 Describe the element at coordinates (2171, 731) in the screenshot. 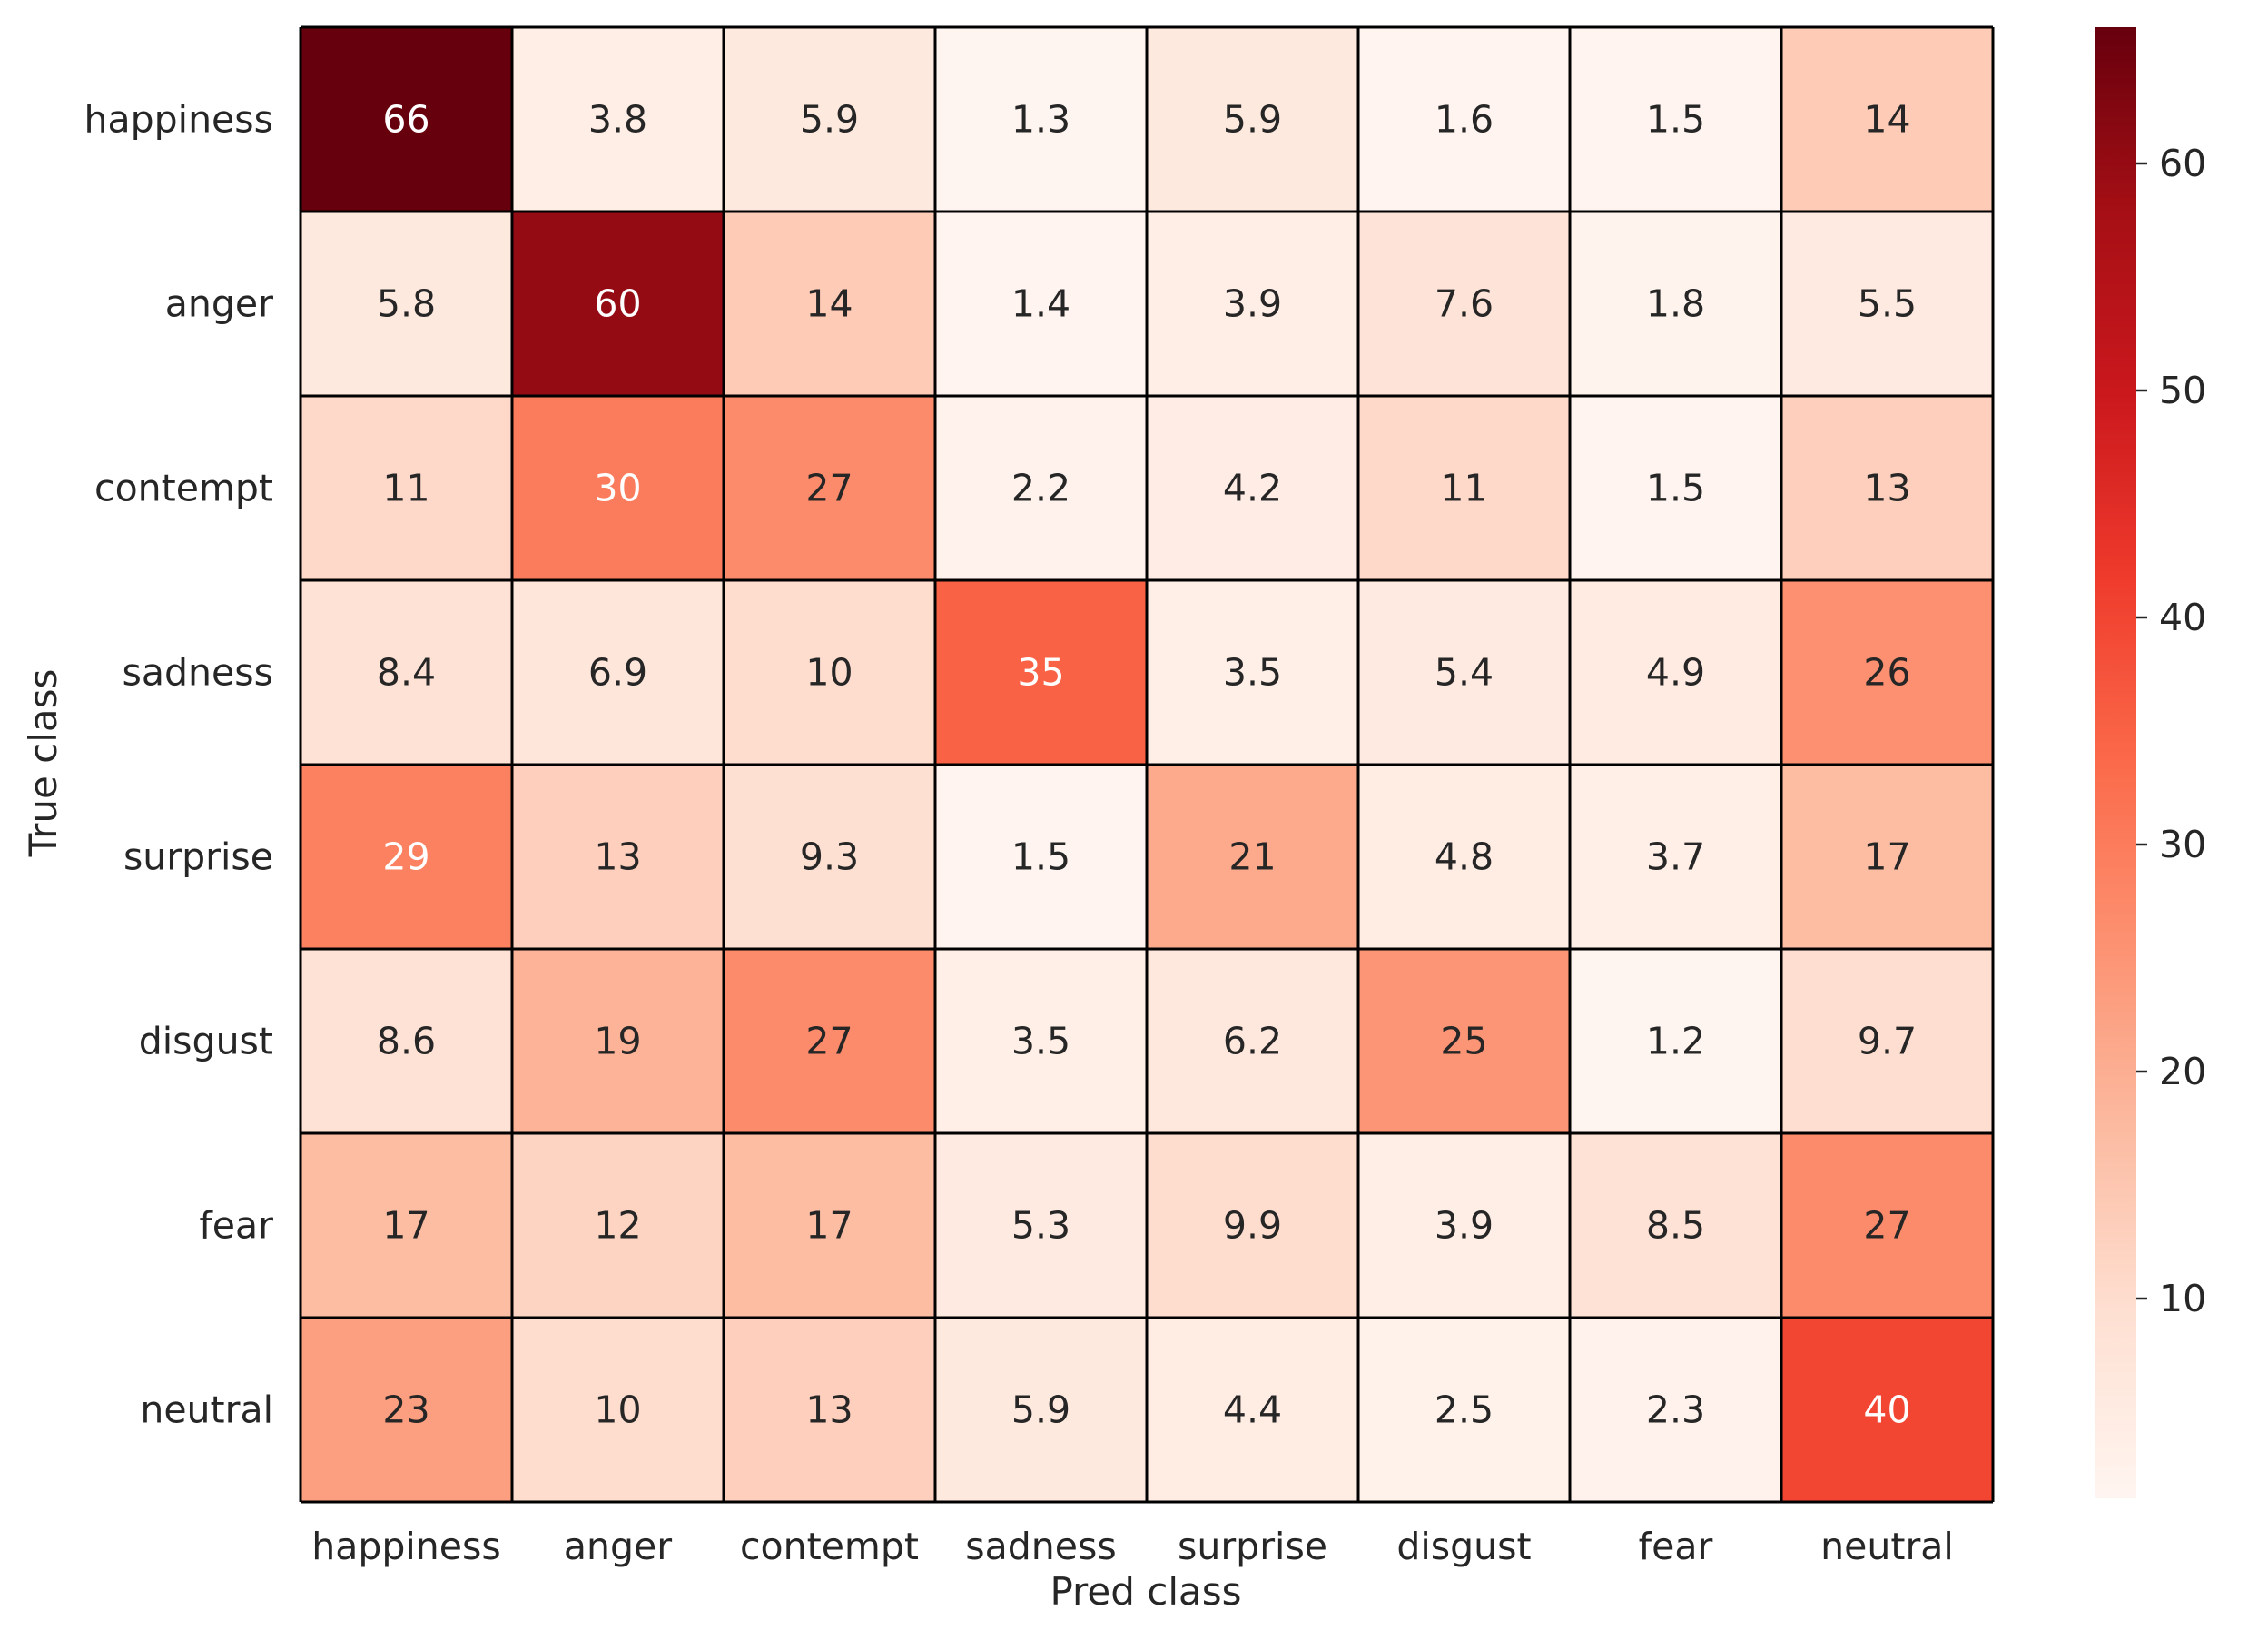

I see `colorbar-ticks: 10 20 30 40 50 60` at that location.